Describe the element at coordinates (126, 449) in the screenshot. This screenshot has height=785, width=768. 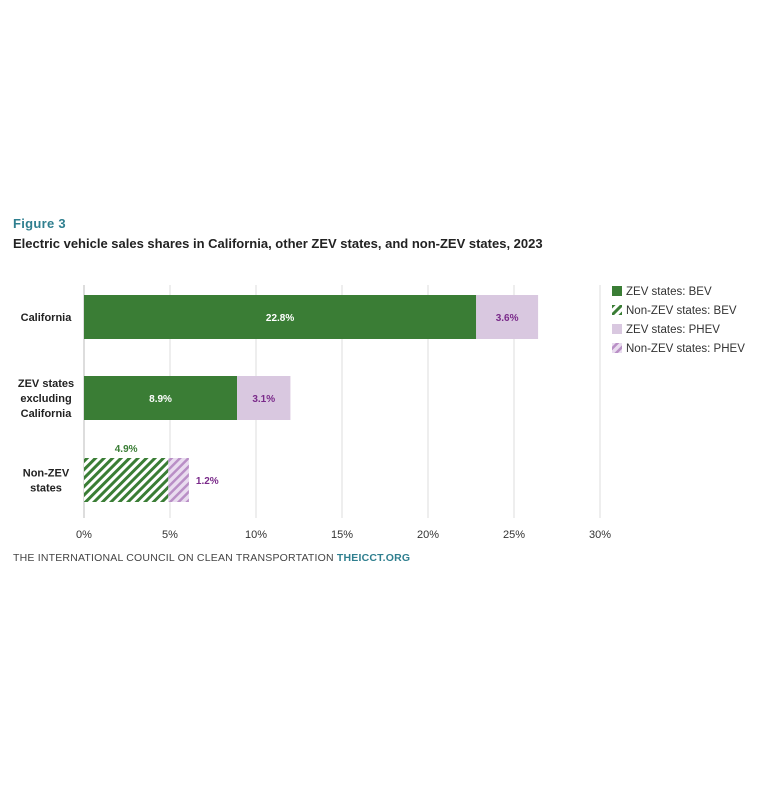
I see `bev-data-label: 4.9%` at that location.